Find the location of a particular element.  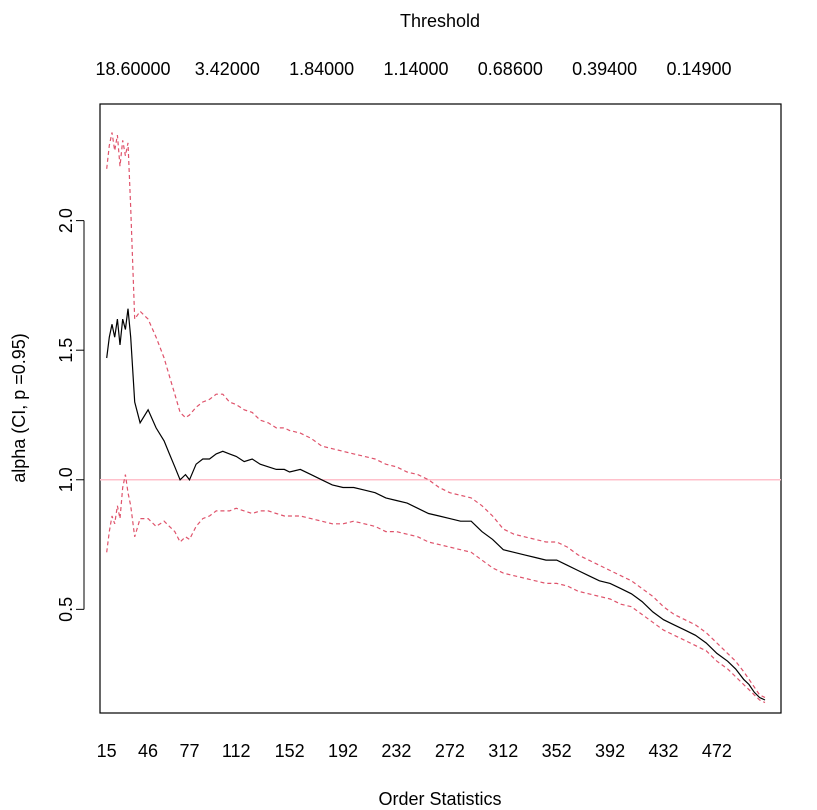

x-tick-label: 112 is located at coordinates (236, 751).